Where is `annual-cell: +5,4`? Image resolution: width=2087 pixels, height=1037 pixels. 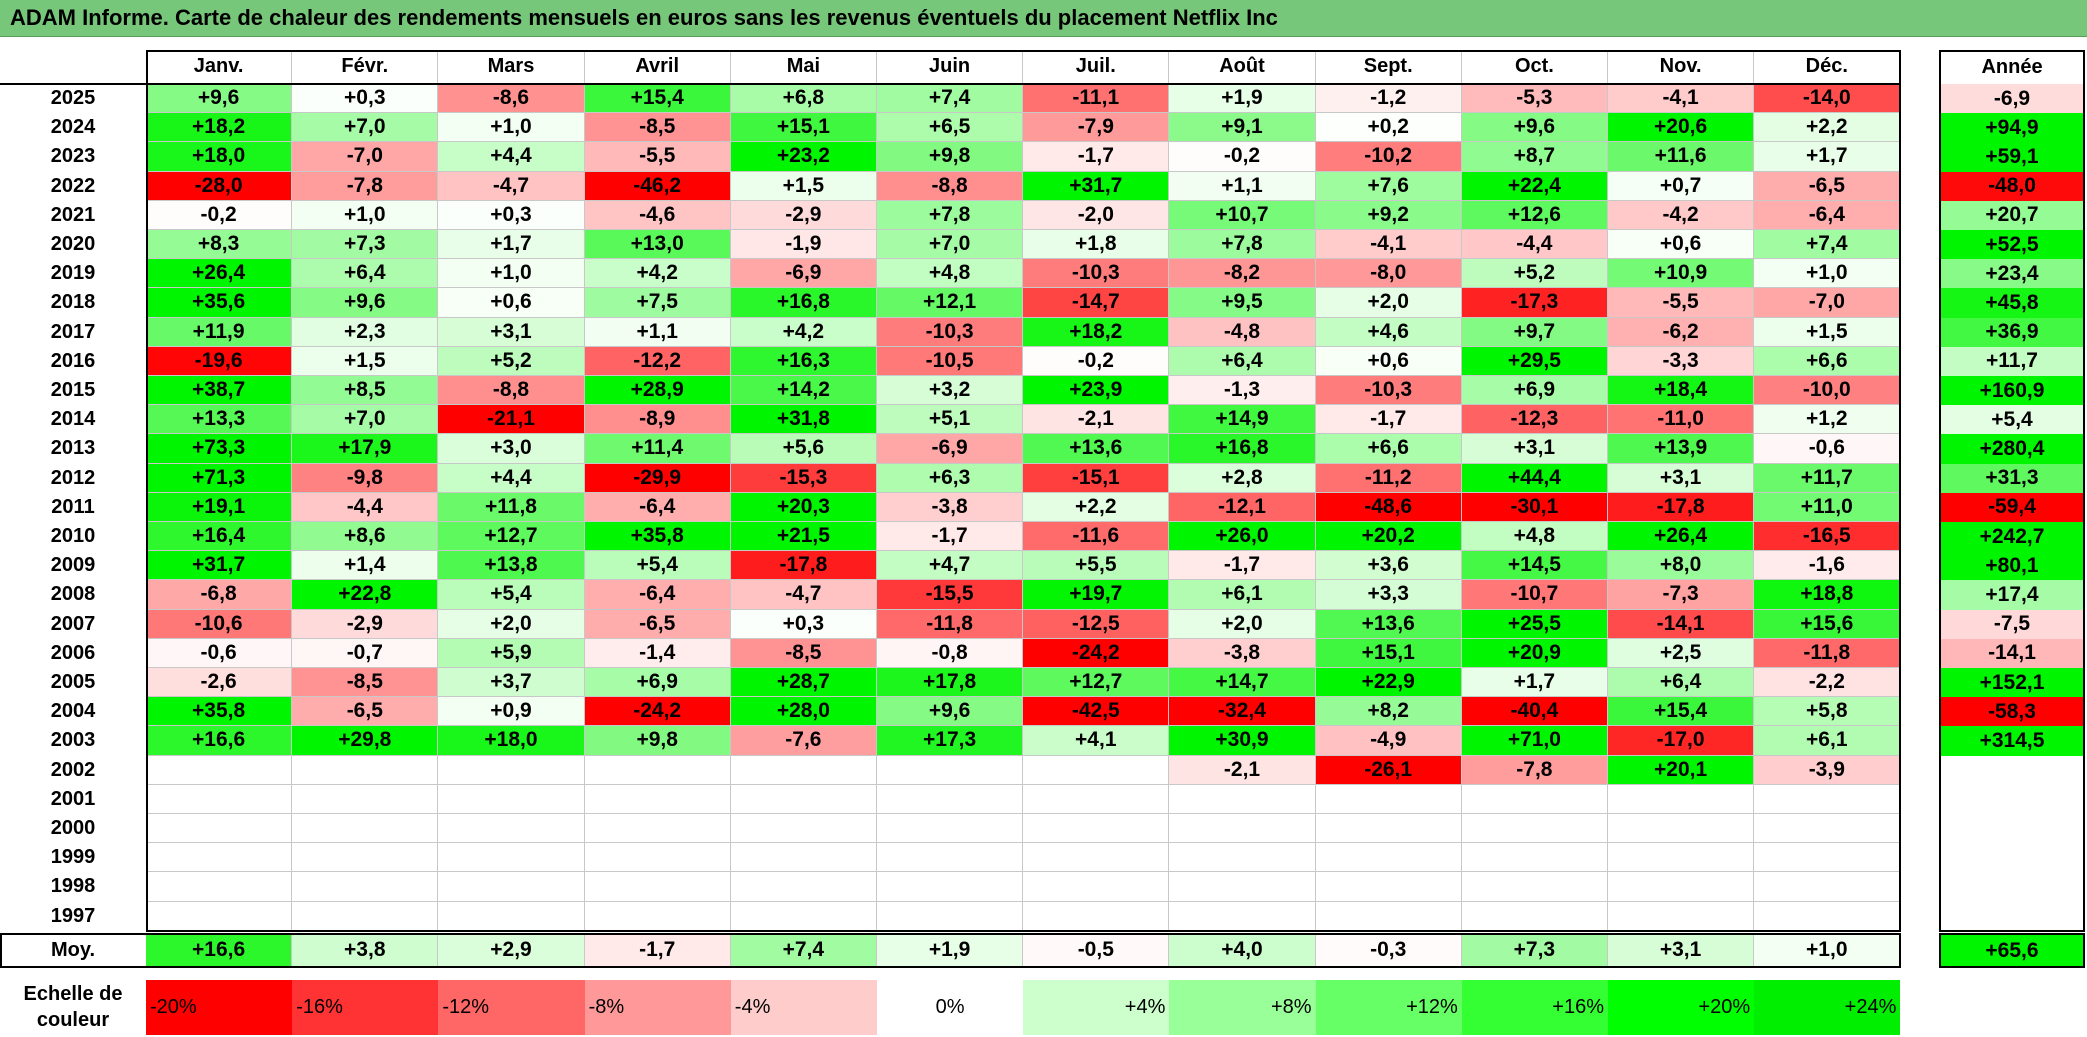 annual-cell: +5,4 is located at coordinates (2012, 420).